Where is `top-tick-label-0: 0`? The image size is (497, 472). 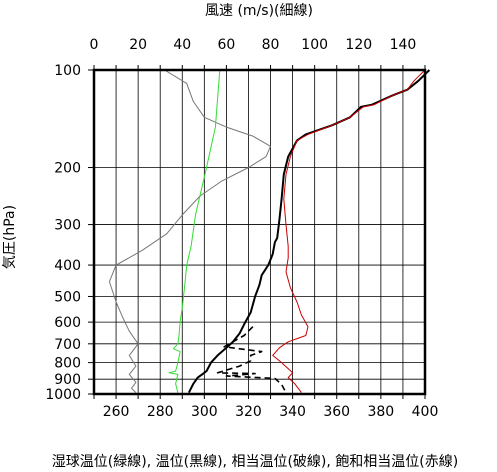
top-tick-label-0: 0 is located at coordinates (94, 45).